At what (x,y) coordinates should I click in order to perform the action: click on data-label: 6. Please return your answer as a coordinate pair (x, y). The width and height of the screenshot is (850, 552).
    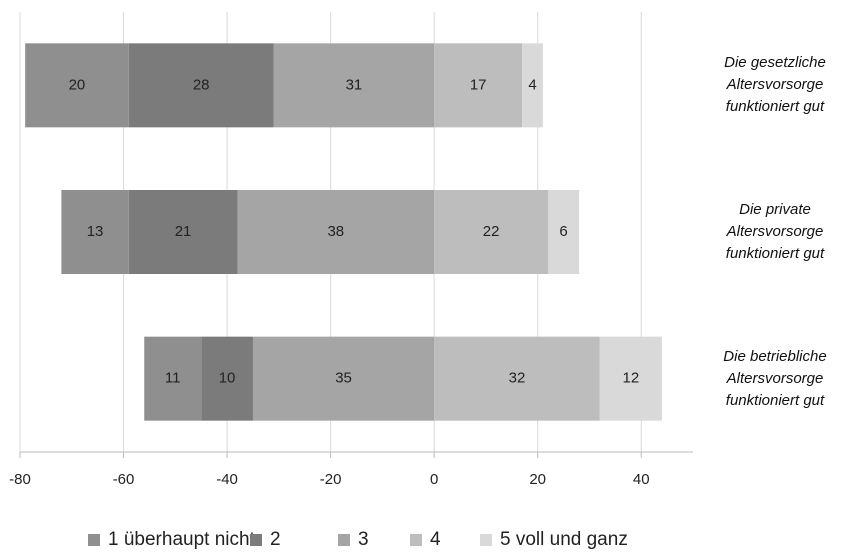
    Looking at the image, I should click on (563, 231).